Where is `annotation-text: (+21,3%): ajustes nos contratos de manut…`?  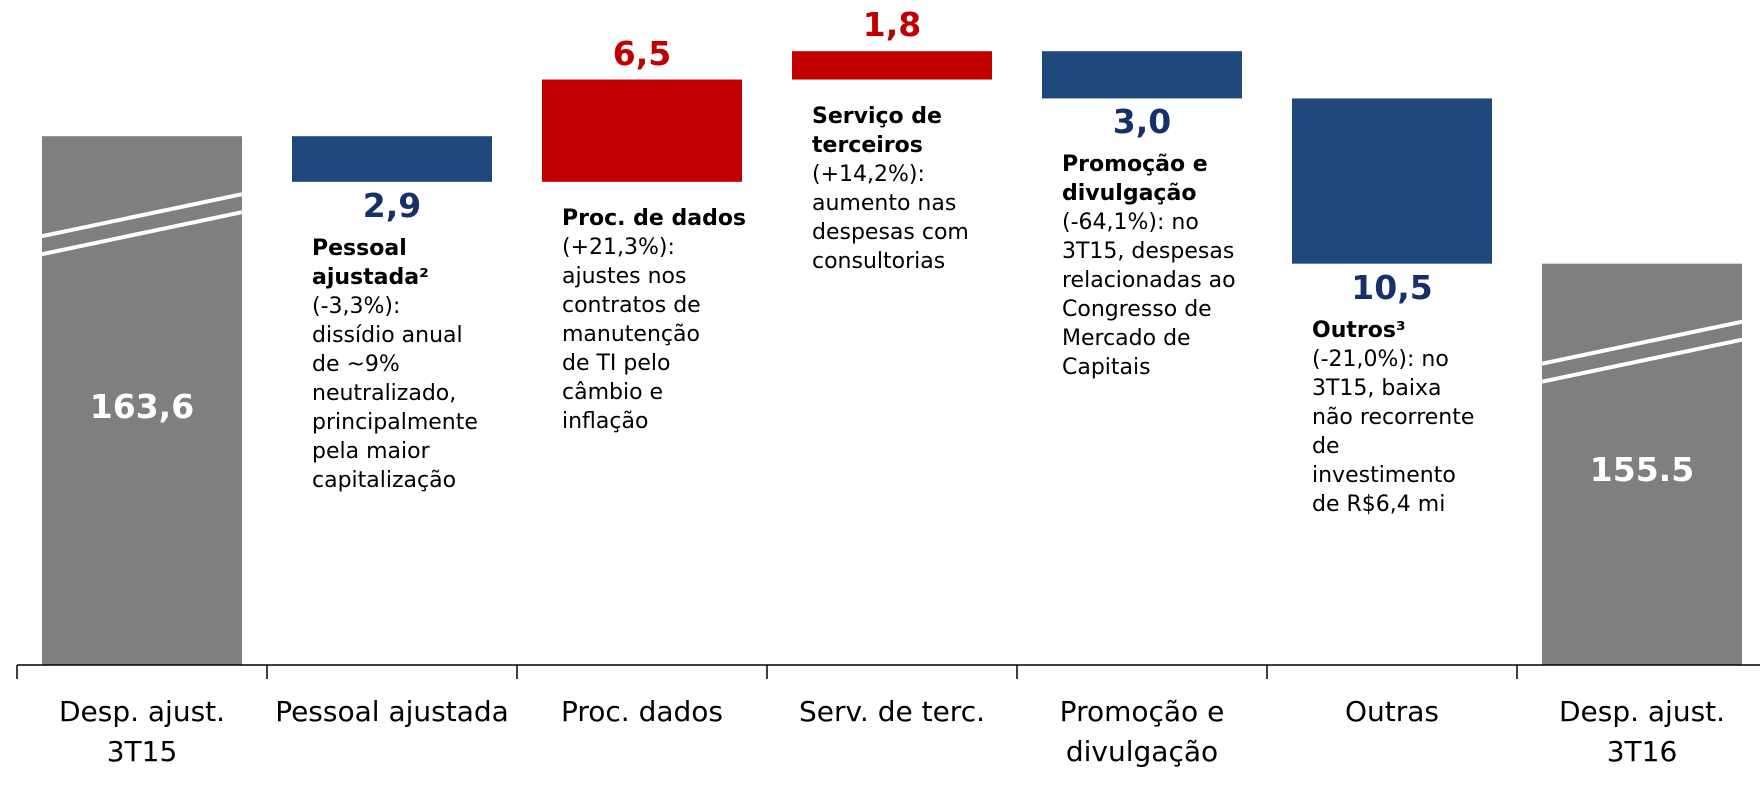
annotation-text: (+21,3%): ajustes nos contratos de manut… is located at coordinates (631, 334).